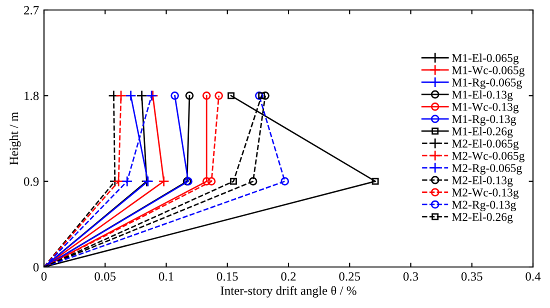 This screenshot has height=308, width=550. I want to click on y-tick-label: 0.9, so click(31, 181).